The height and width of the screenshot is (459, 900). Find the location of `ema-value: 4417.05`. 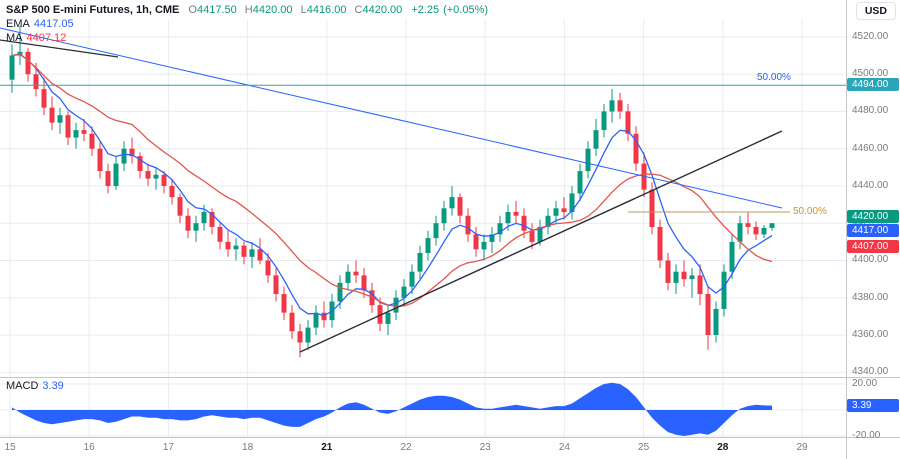

ema-value: 4417.05 is located at coordinates (53, 24).